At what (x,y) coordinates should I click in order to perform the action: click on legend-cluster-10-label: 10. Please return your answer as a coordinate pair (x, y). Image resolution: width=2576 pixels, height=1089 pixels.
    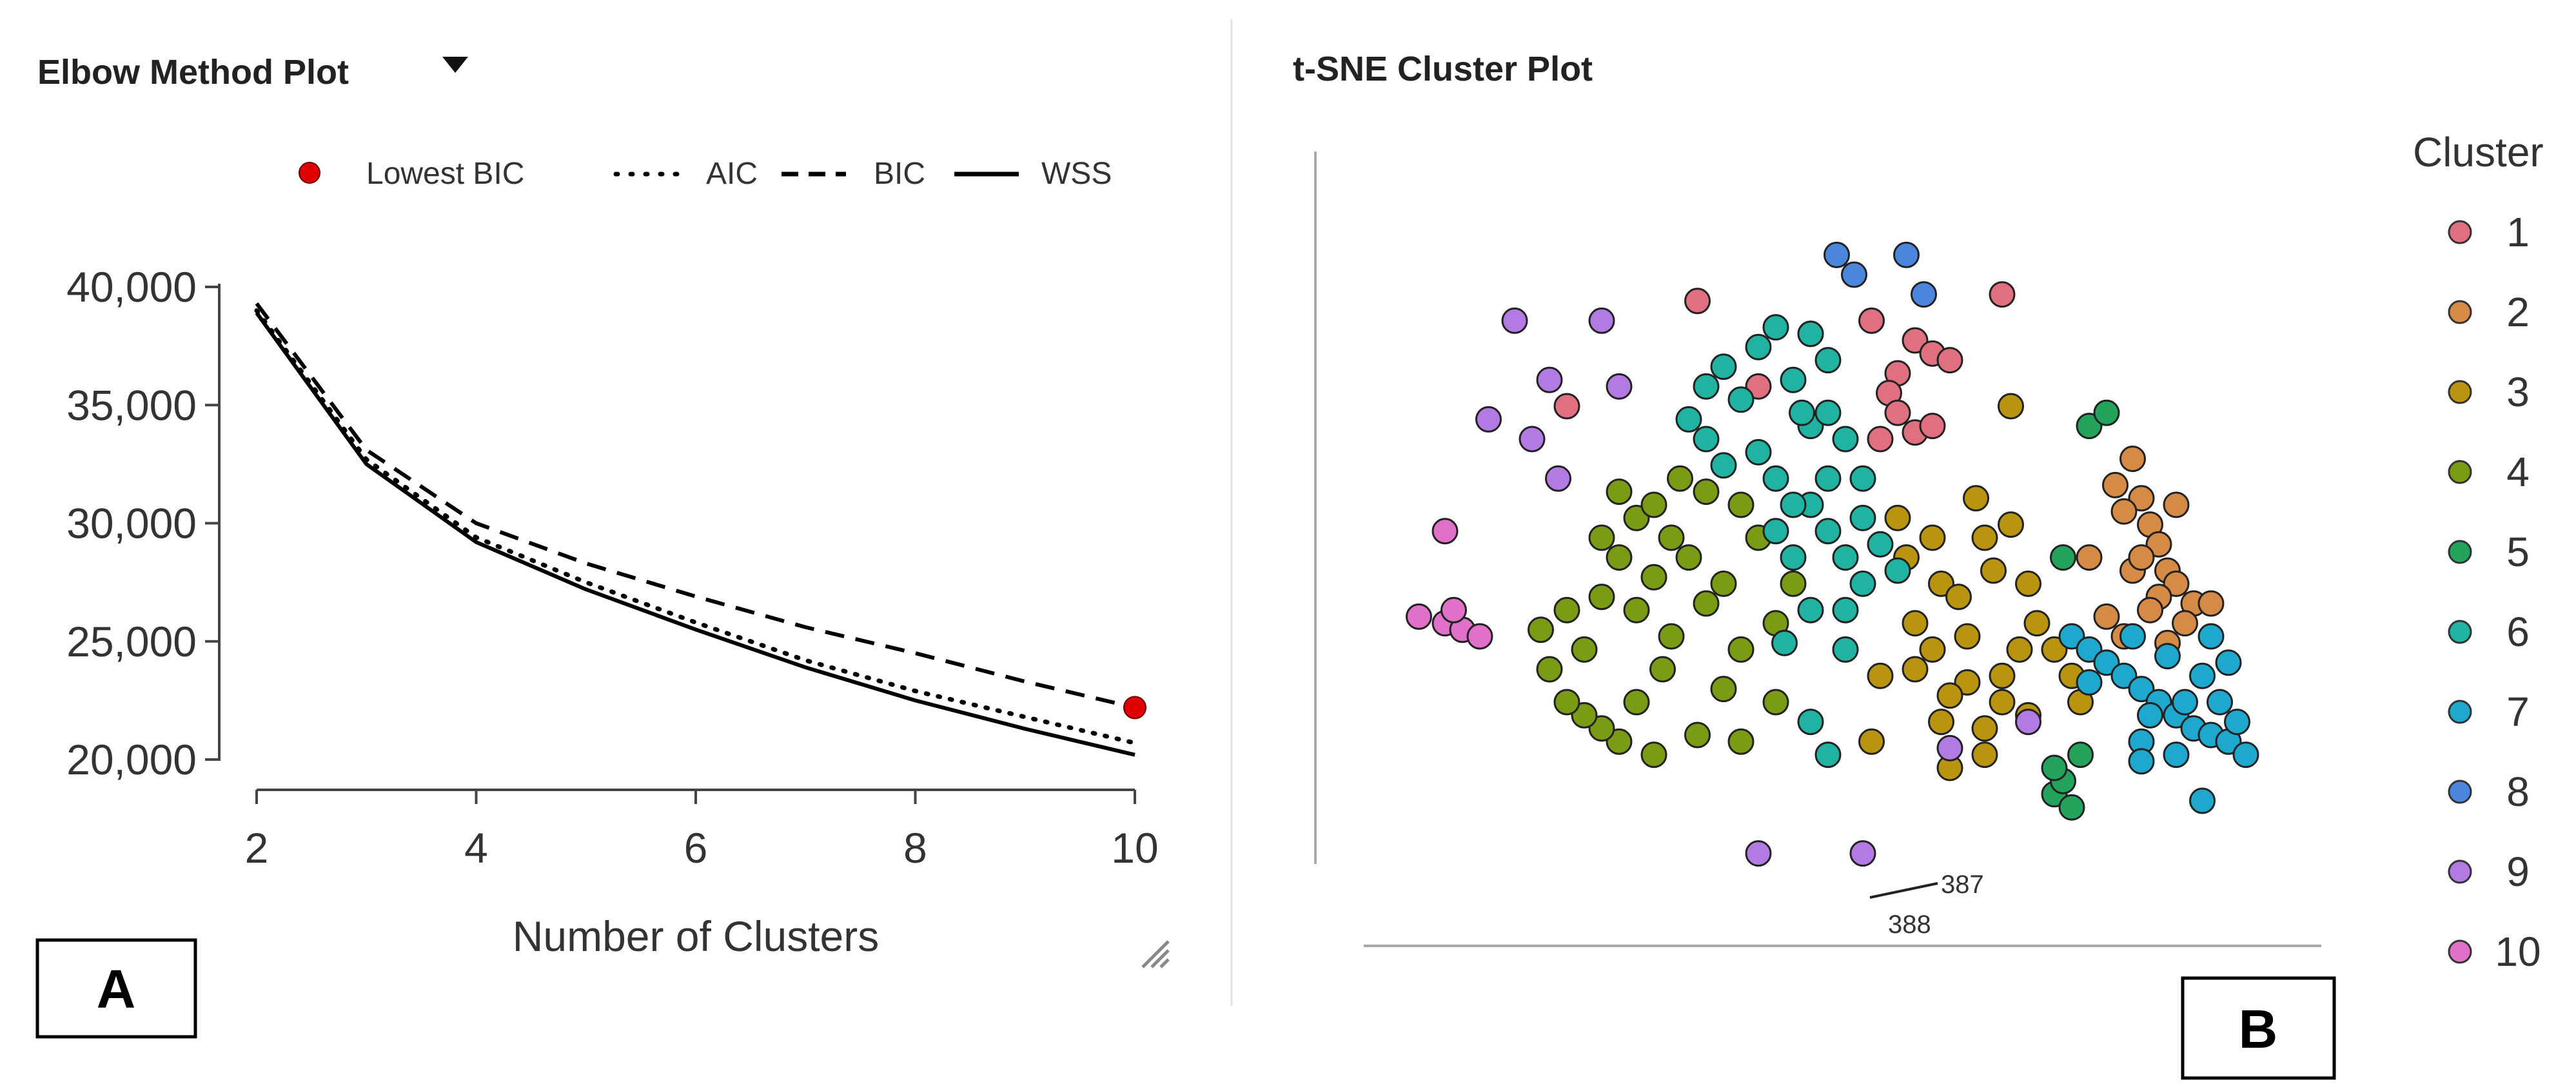
    Looking at the image, I should click on (2518, 951).